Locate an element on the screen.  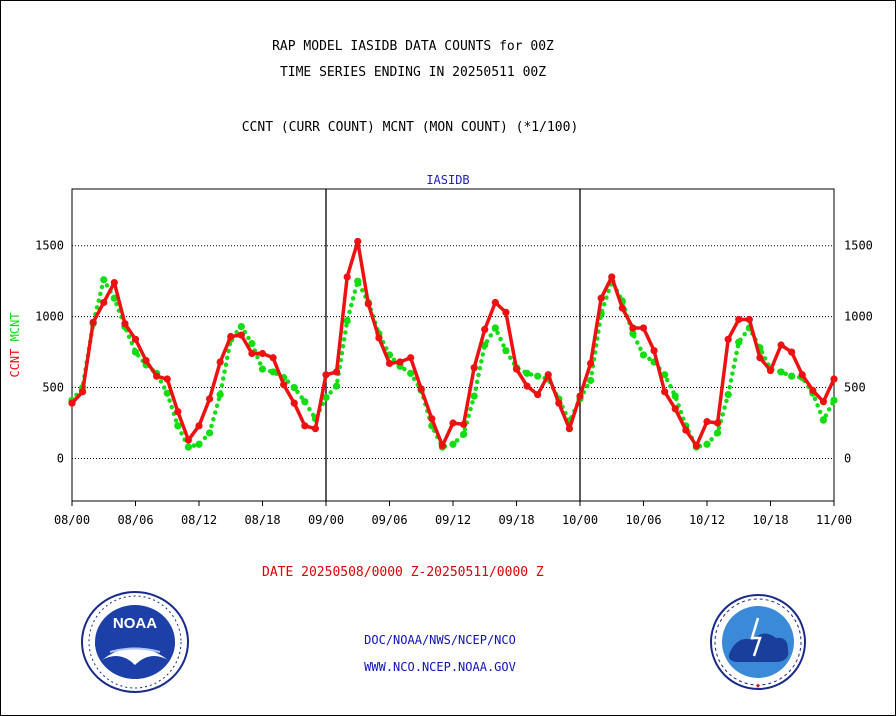
y-axis-label: CCNT MCNT is located at coordinates (15, 344).